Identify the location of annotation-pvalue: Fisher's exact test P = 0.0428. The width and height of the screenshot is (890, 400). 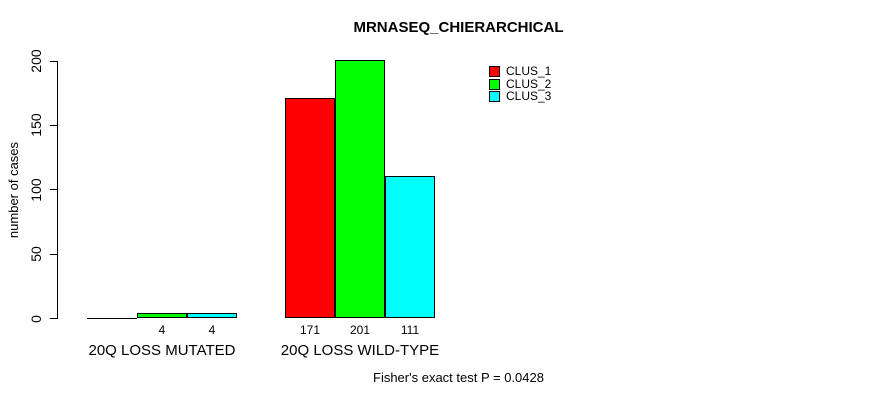
(458, 377).